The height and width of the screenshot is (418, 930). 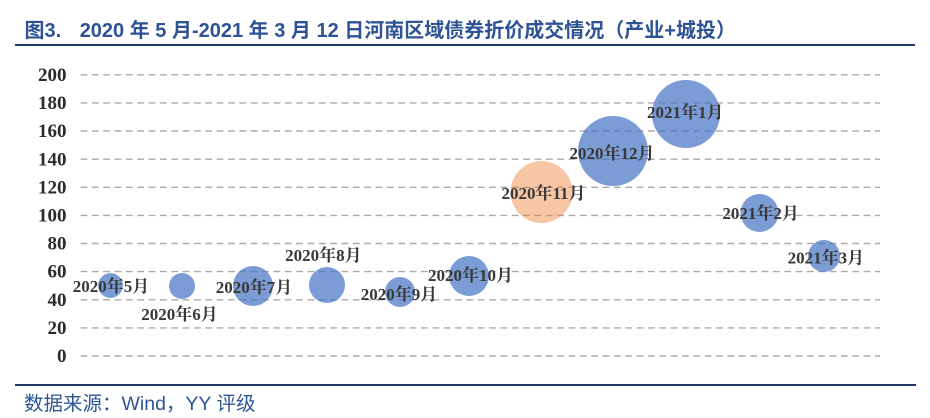 What do you see at coordinates (52, 216) in the screenshot?
I see `svg-text: 100` at bounding box center [52, 216].